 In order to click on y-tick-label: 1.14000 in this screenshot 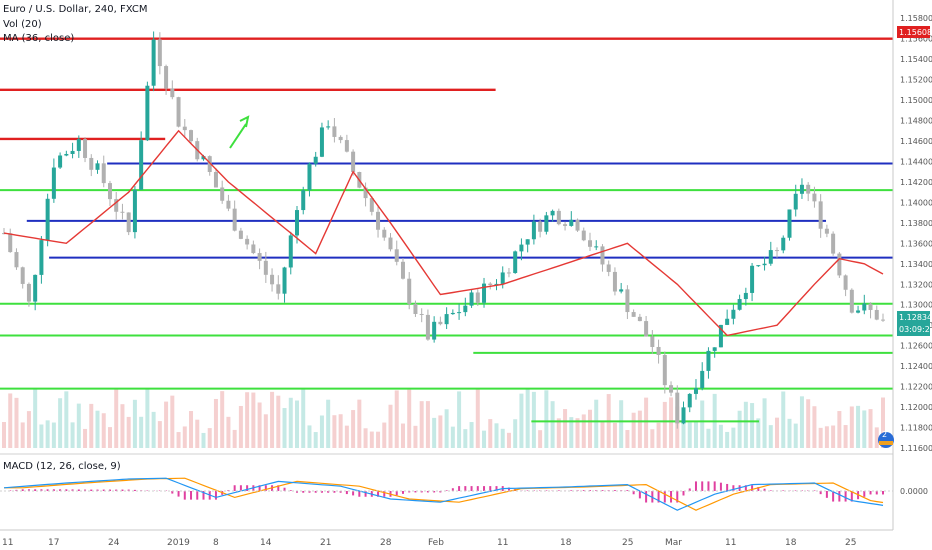, I will do `click(916, 202)`.